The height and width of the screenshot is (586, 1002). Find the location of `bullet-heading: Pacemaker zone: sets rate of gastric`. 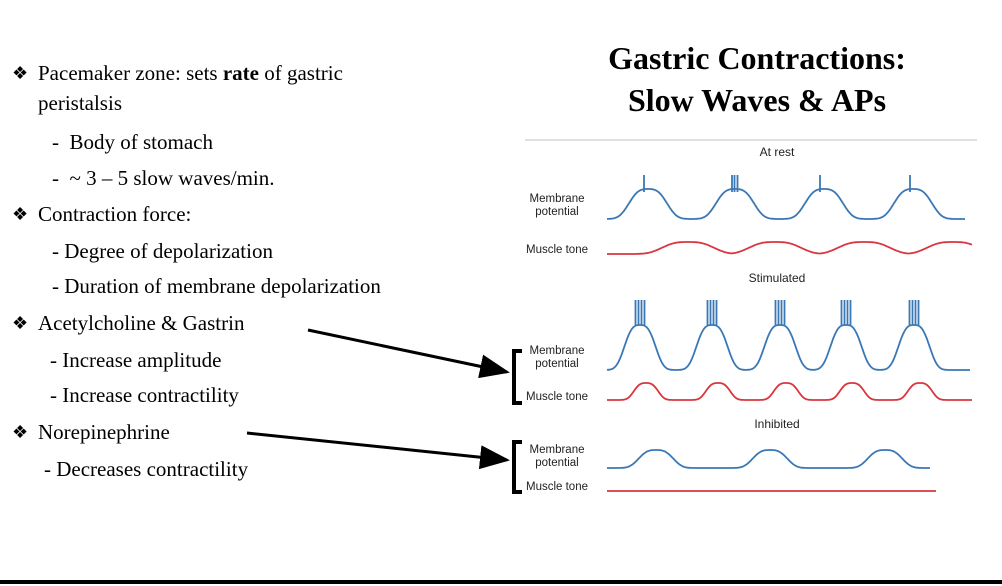

bullet-heading: Pacemaker zone: sets rate of gastric is located at coordinates (190, 73).